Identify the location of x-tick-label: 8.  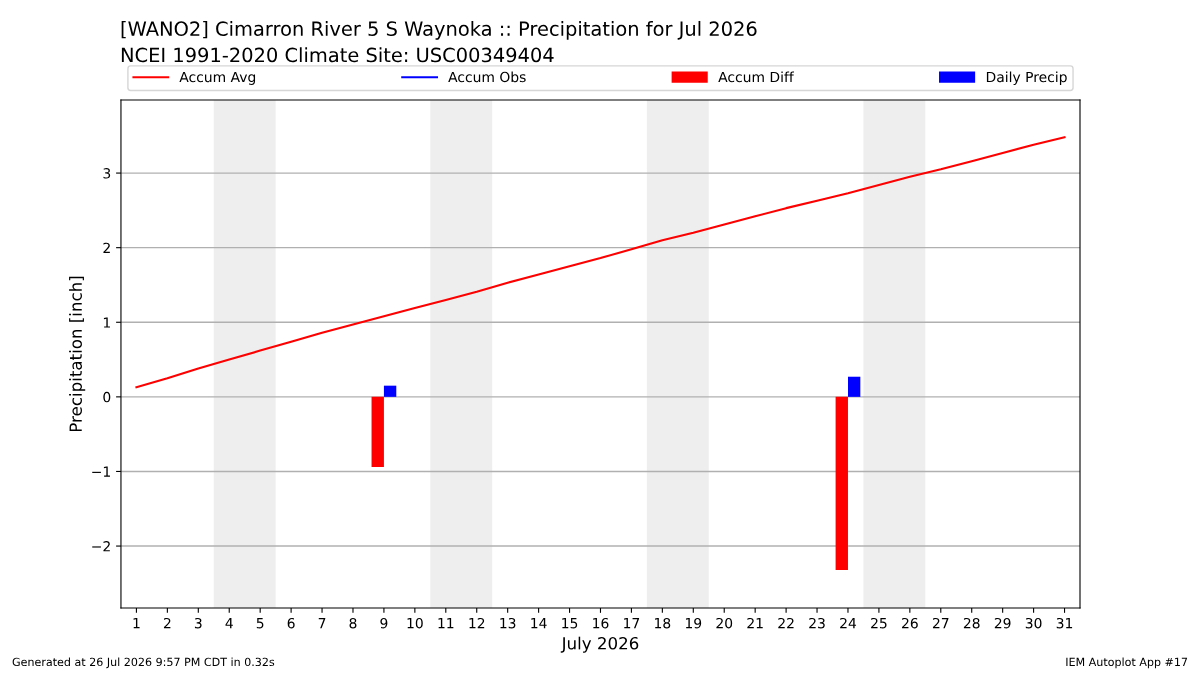
(353, 623).